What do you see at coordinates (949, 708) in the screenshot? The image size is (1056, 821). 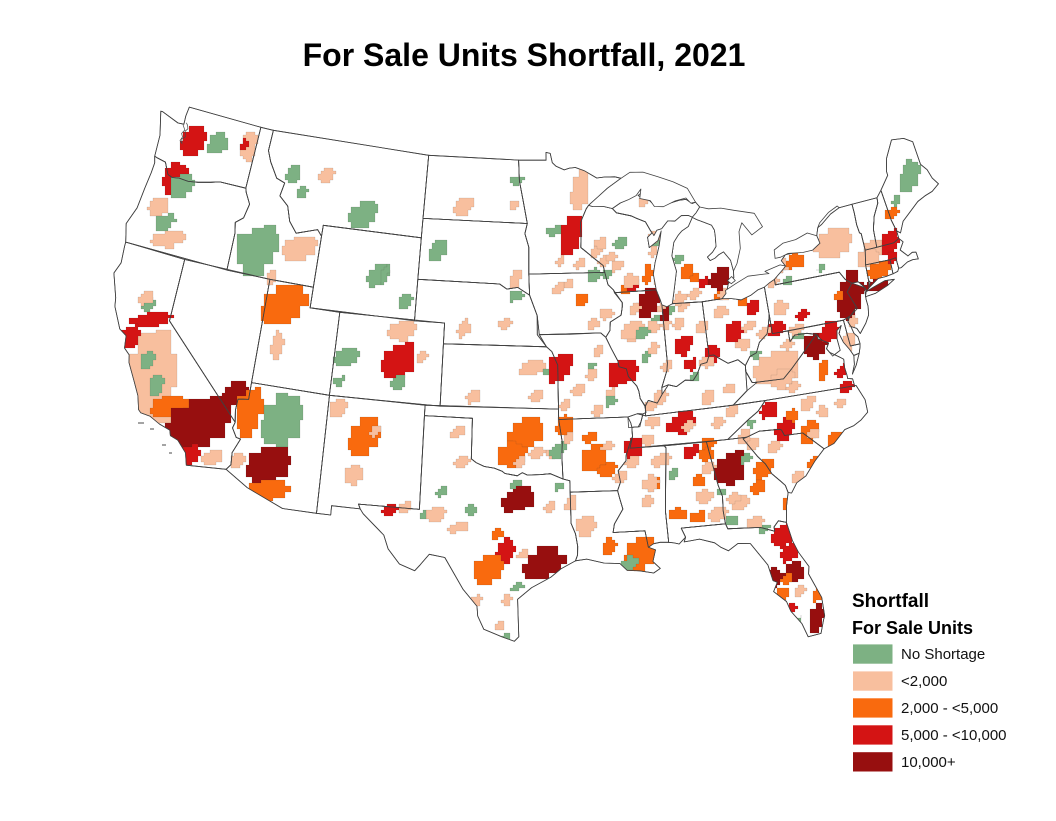 I see `svg-text: 2,000 - <5,000` at bounding box center [949, 708].